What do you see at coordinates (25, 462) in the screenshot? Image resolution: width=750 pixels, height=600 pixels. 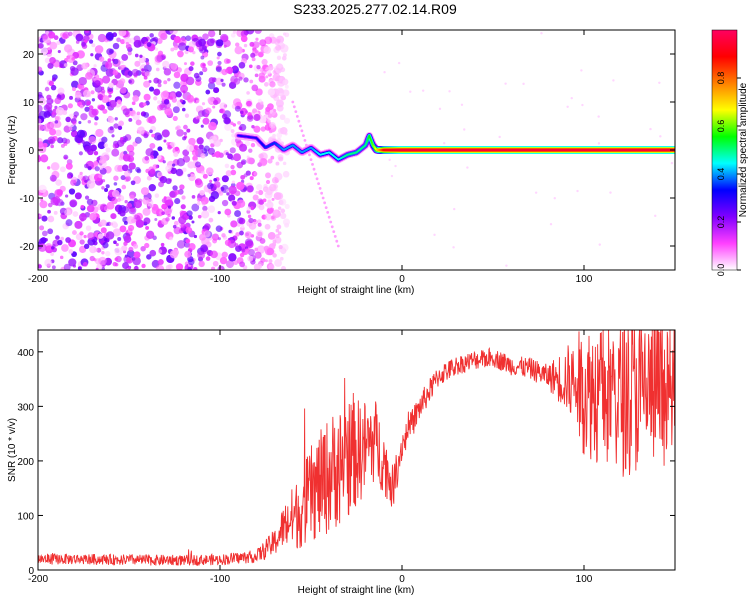 I see `y-tick-label: 200` at bounding box center [25, 462].